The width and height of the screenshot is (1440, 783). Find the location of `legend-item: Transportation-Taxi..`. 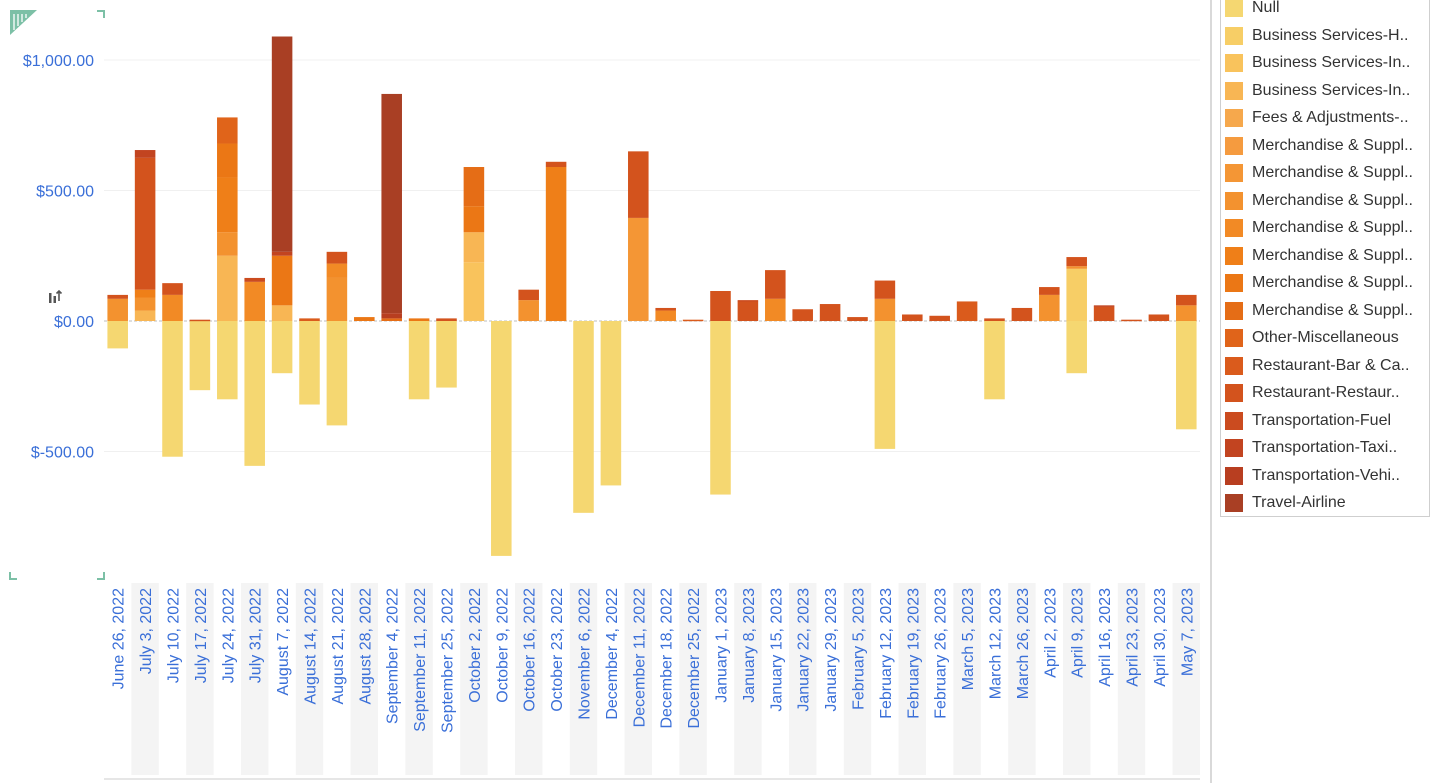

legend-item: Transportation-Taxi.. is located at coordinates (1325, 448).